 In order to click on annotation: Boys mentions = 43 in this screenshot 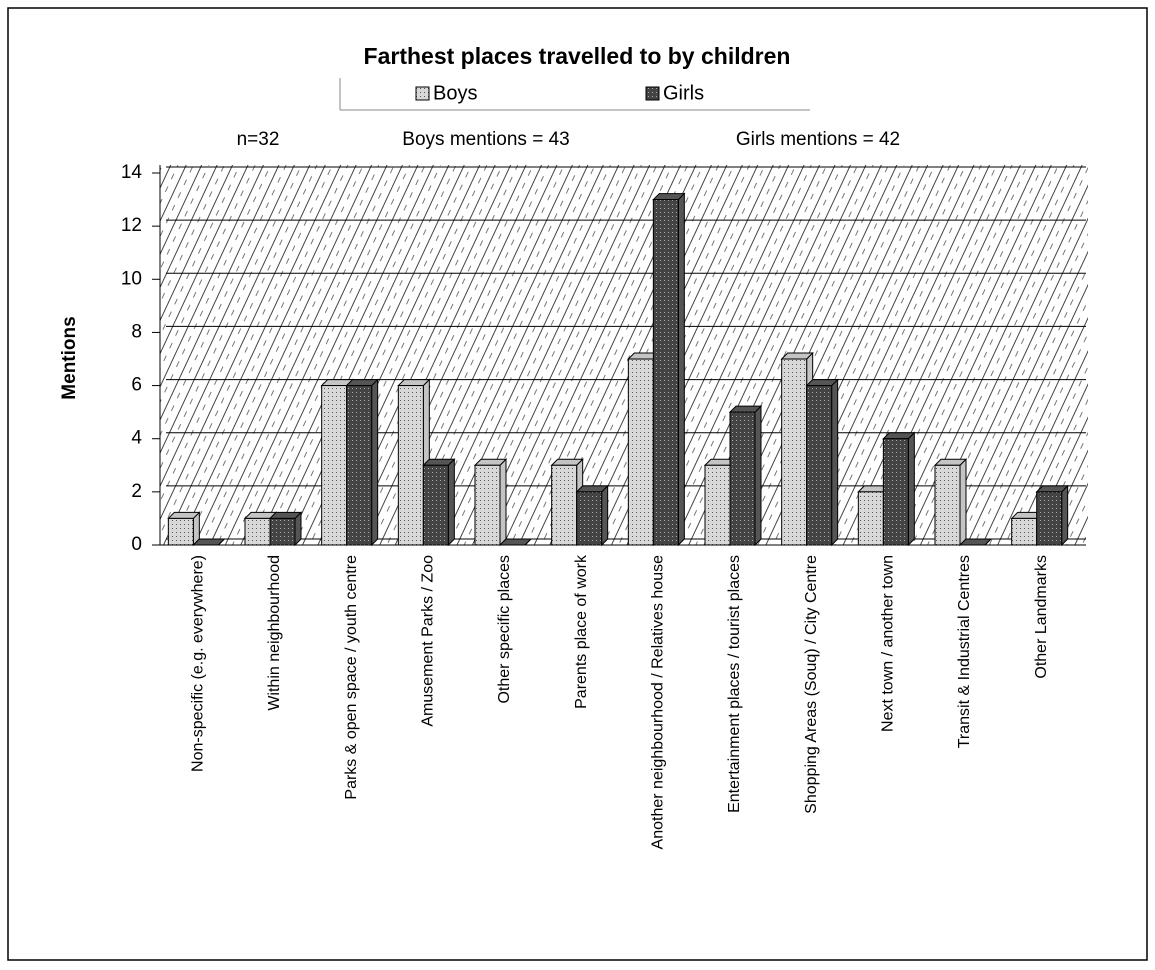, I will do `click(485, 139)`.